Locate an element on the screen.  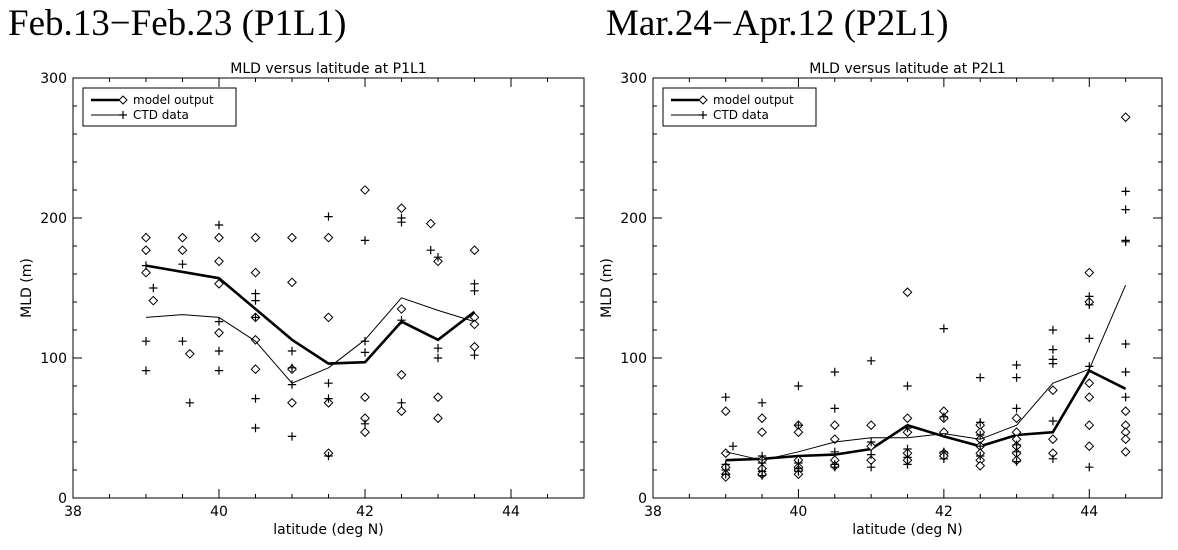
panel-header: Feb.13−Feb.23 (P1L1) is located at coordinates (177, 23).